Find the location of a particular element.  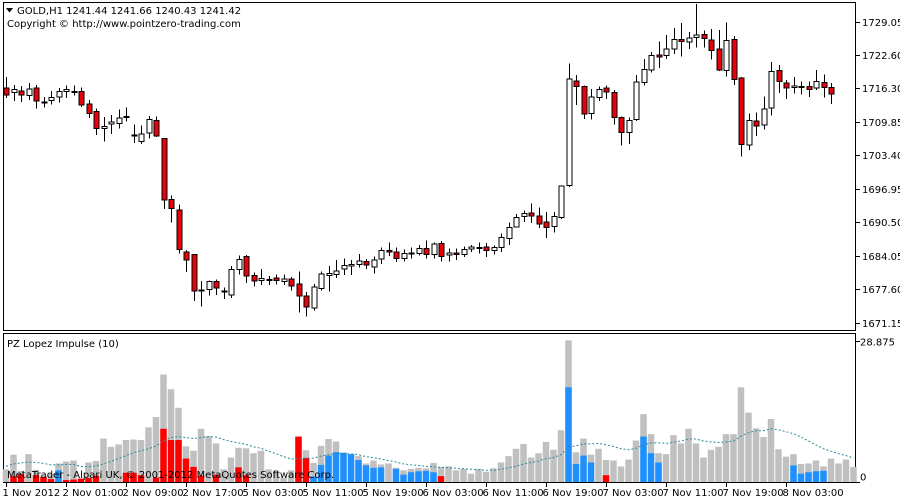

time-axis-label: 6 Nov 03:00 is located at coordinates (453, 493).